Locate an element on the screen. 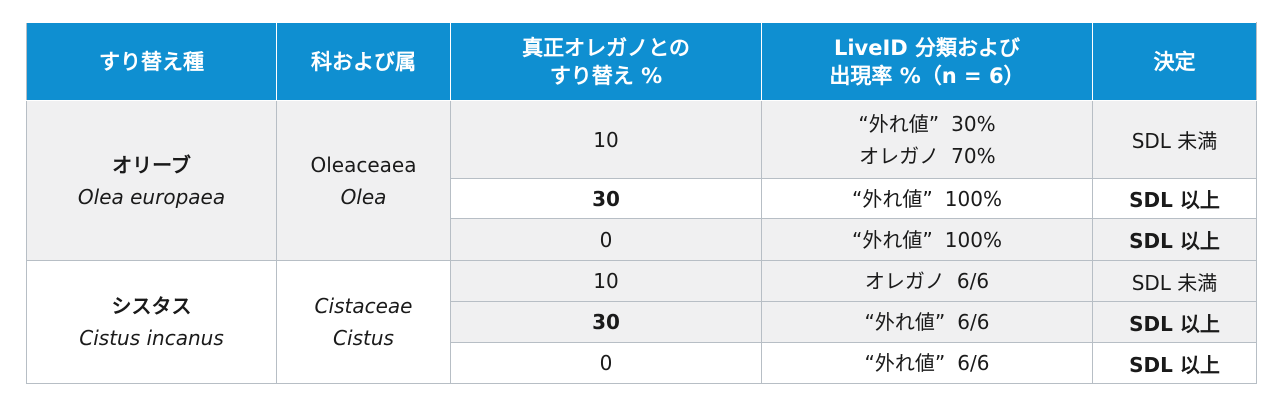  table-row: 30 “外れ値” 6/6 SDL 以上 is located at coordinates (642, 322).